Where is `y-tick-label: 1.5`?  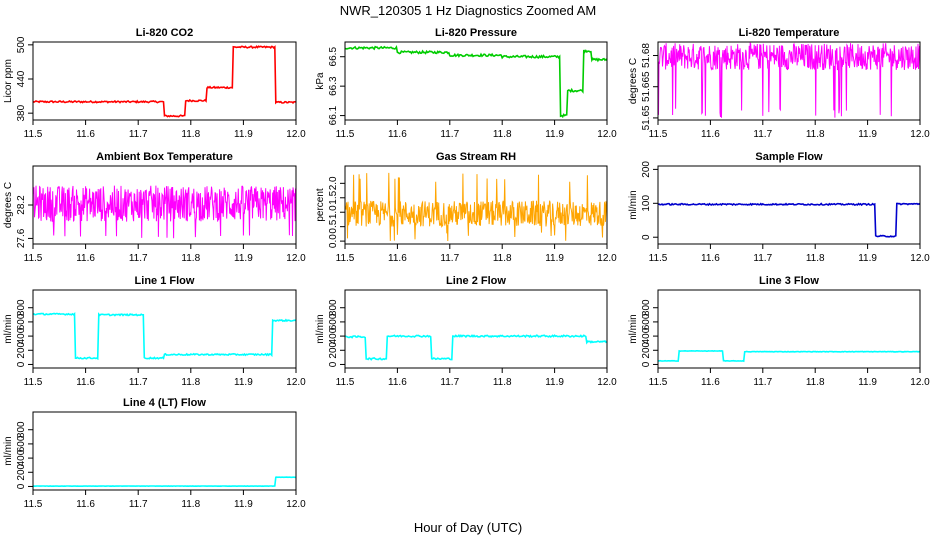 y-tick-label: 1.5 is located at coordinates (333, 197).